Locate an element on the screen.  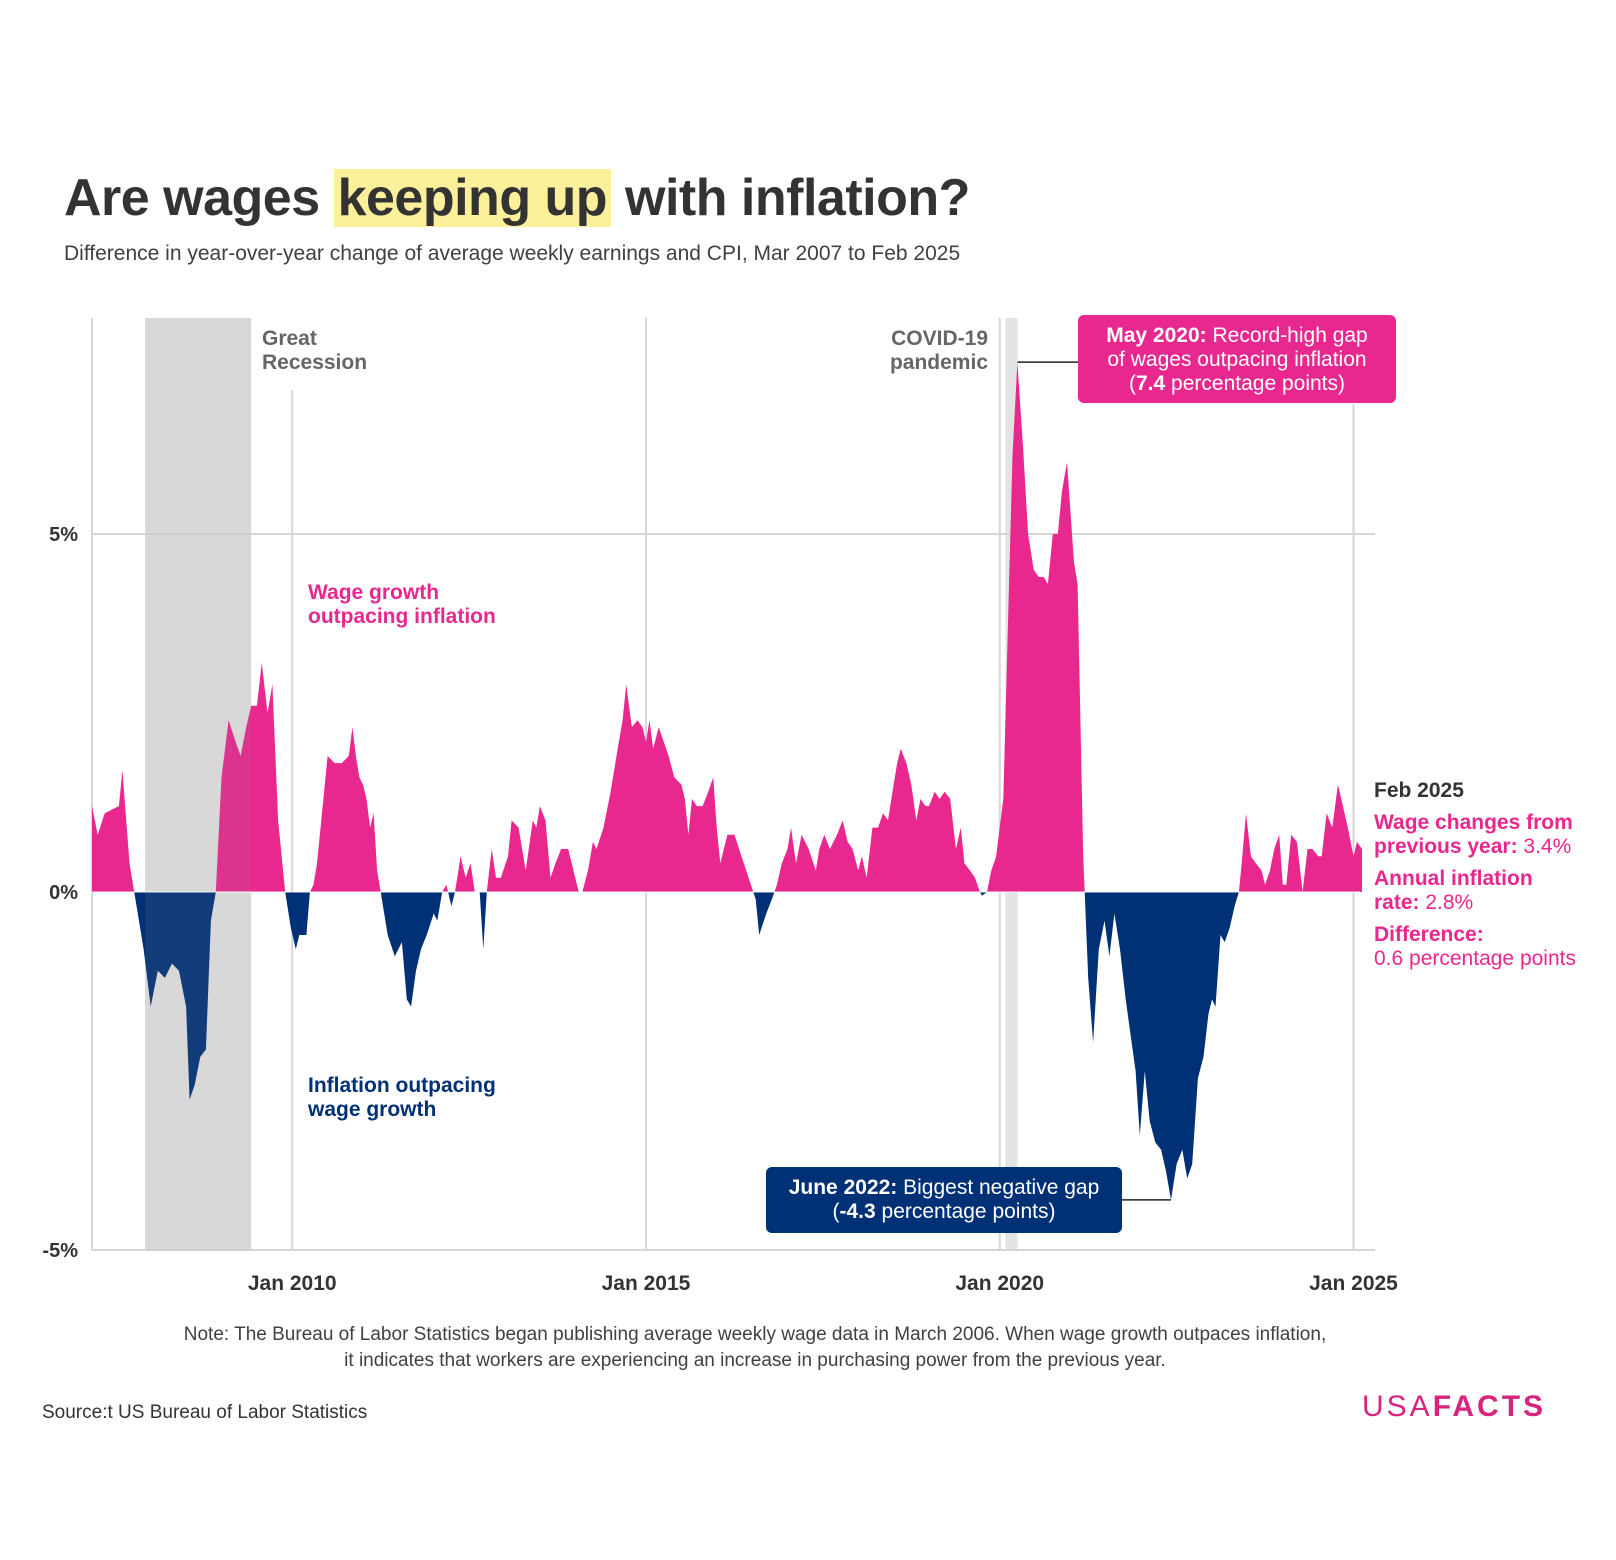
latest-heading: Feb 2025 is located at coordinates (1419, 790).